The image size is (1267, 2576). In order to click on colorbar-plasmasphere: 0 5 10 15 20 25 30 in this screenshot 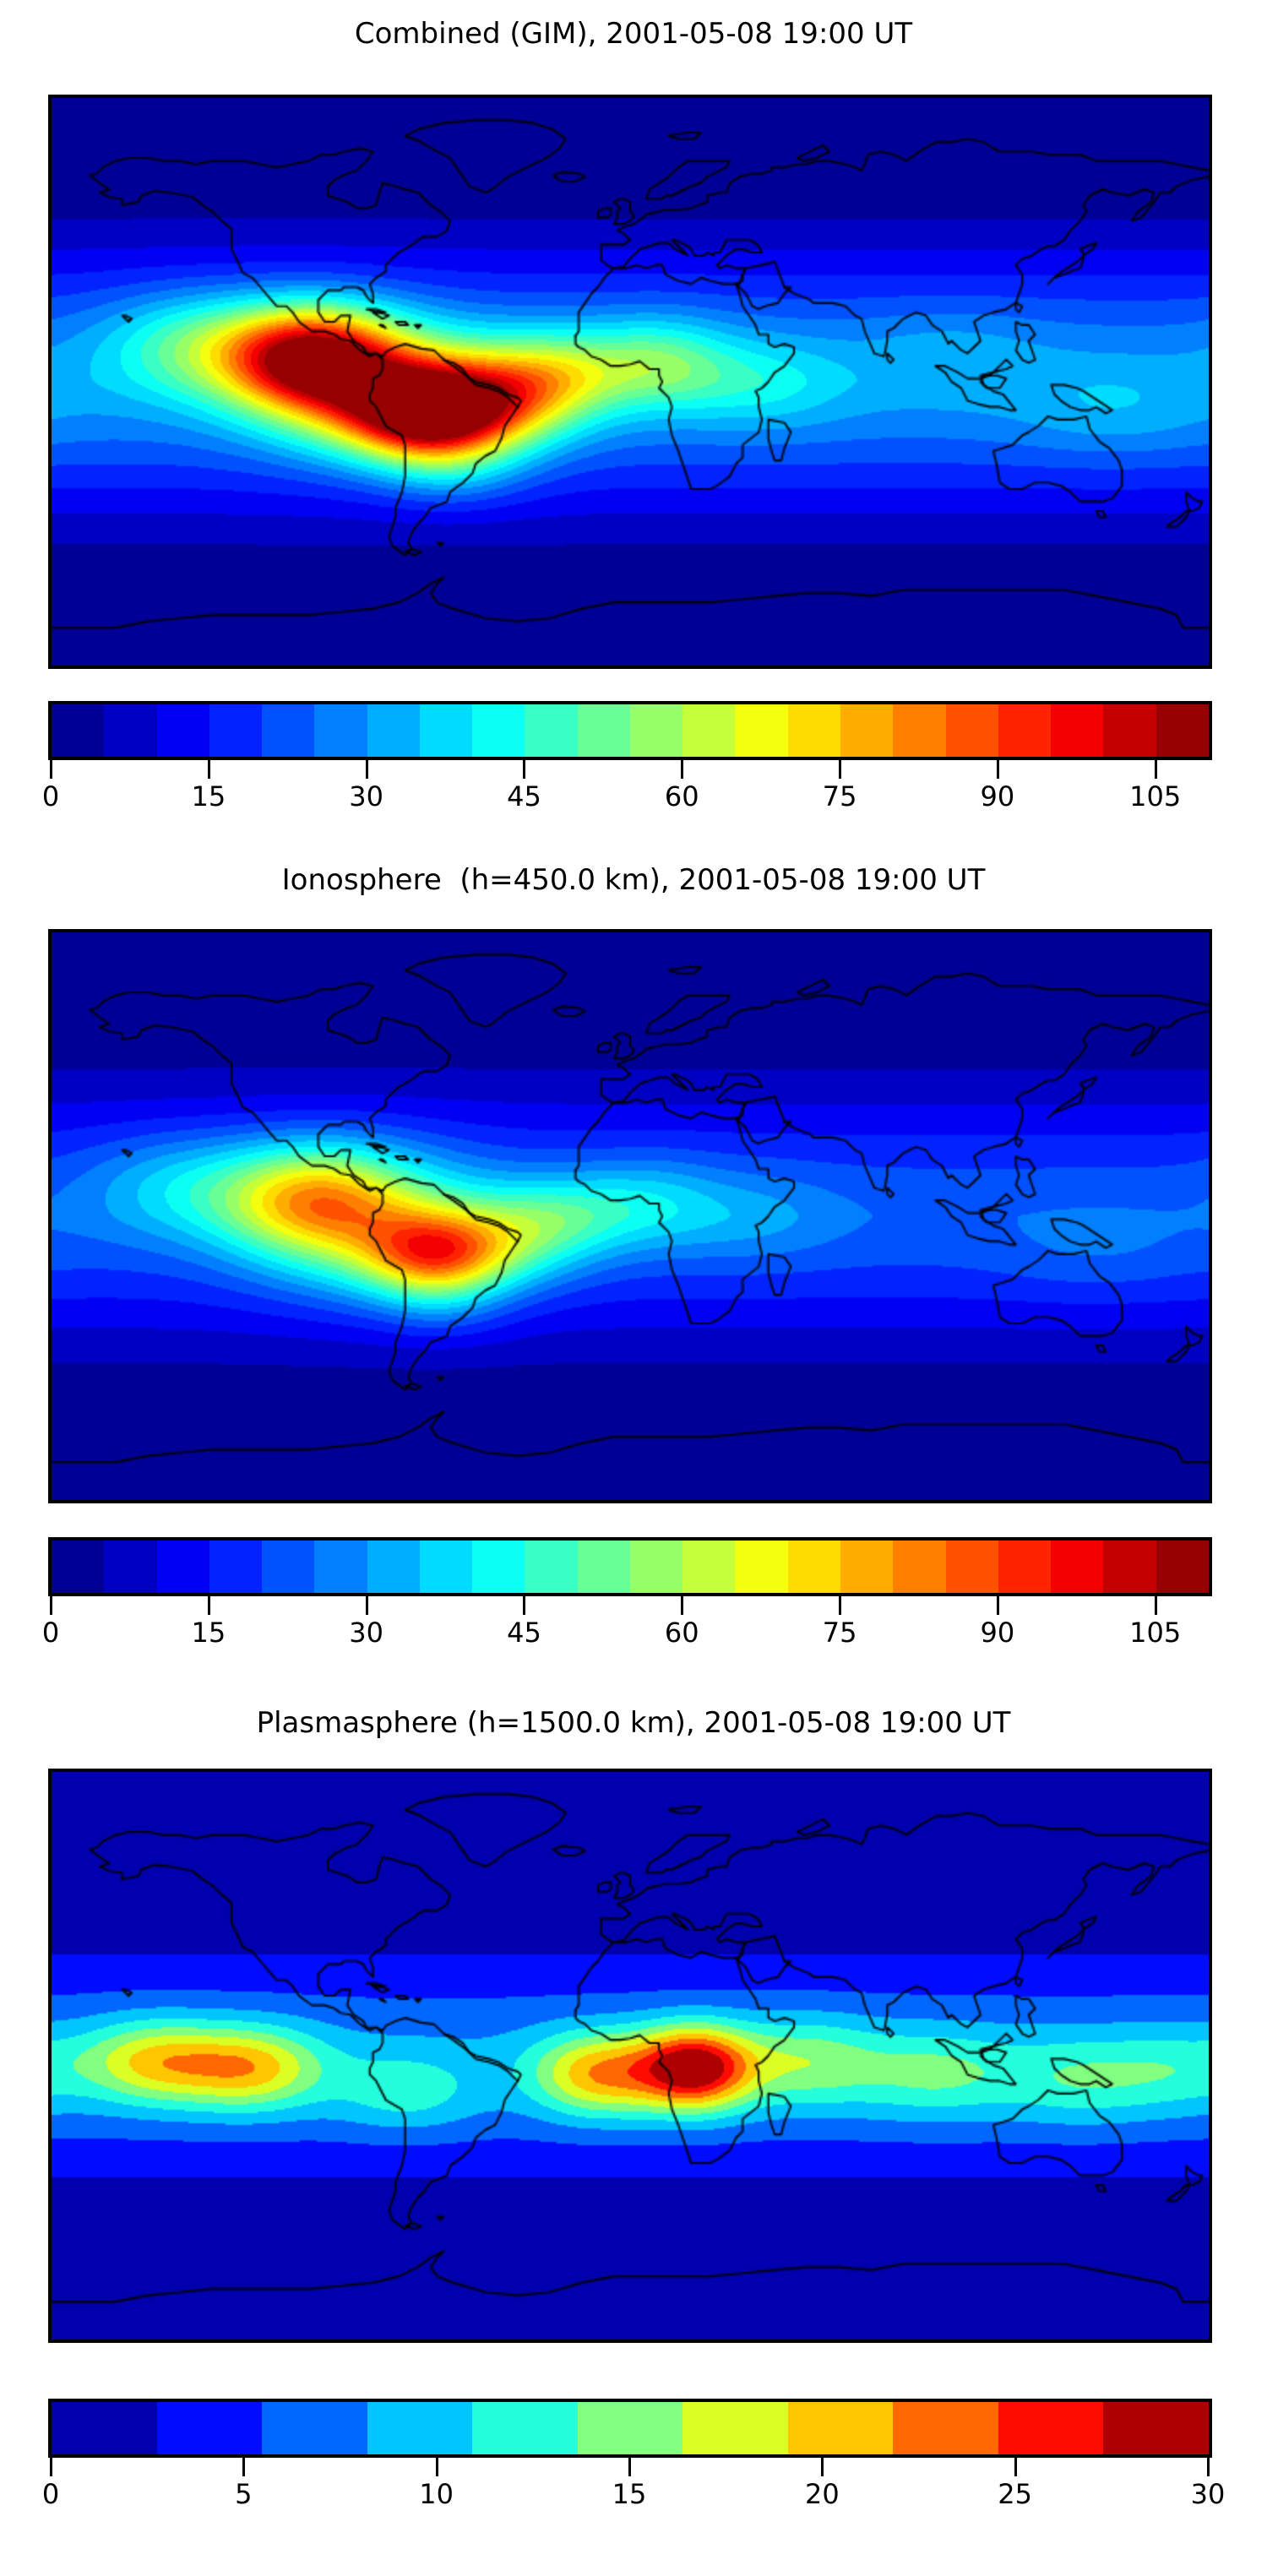, I will do `click(633, 2458)`.